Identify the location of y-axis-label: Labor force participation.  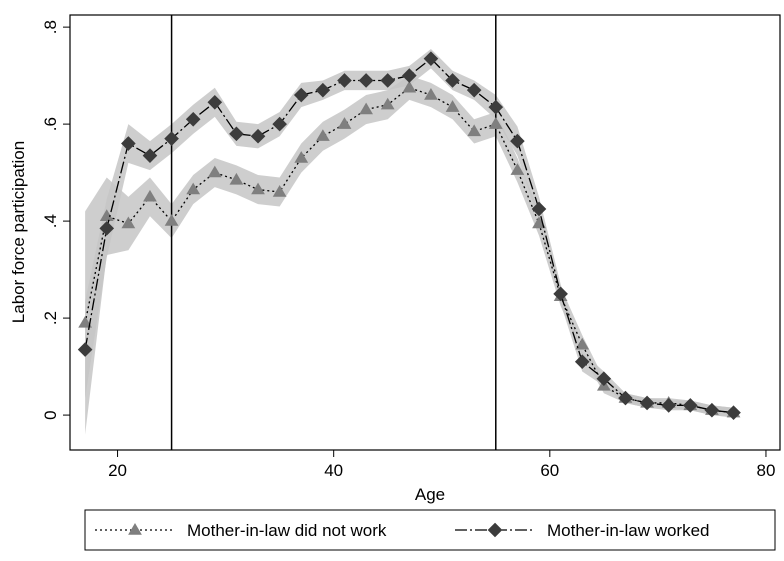
(18, 232).